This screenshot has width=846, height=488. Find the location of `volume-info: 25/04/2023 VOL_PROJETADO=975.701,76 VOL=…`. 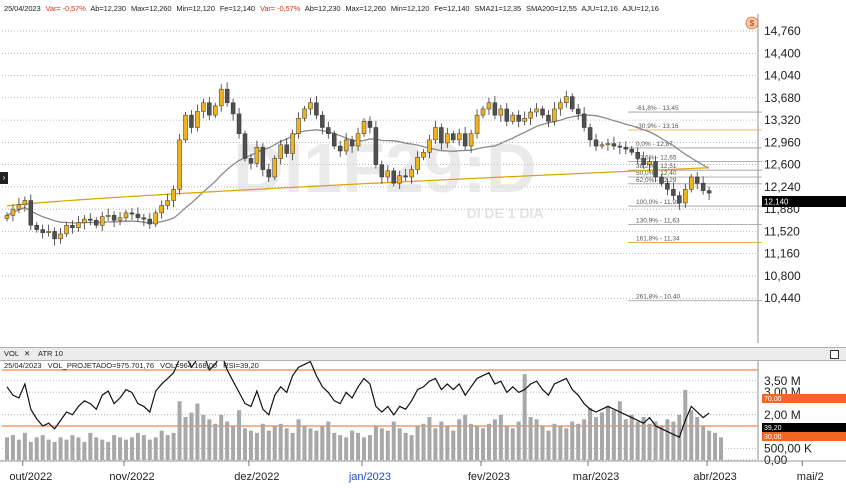

volume-info: 25/04/2023 VOL_PROJETADO=975.701,76 VOL=… is located at coordinates (133, 365).